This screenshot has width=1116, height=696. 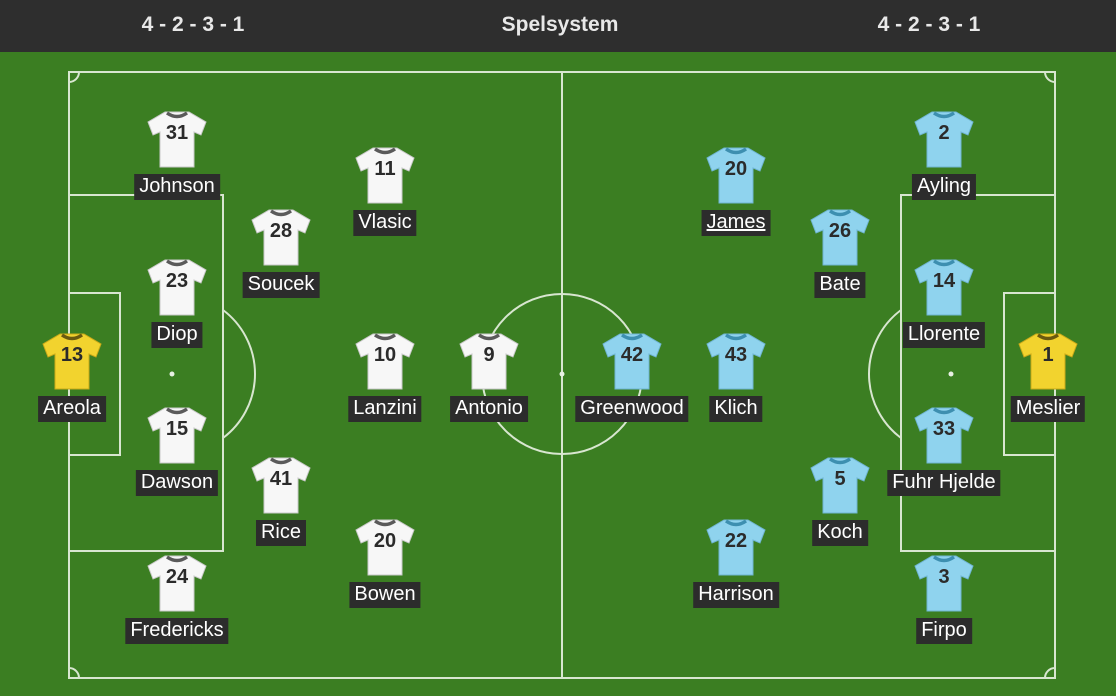 I want to click on player-name-link: James, so click(x=736, y=223).